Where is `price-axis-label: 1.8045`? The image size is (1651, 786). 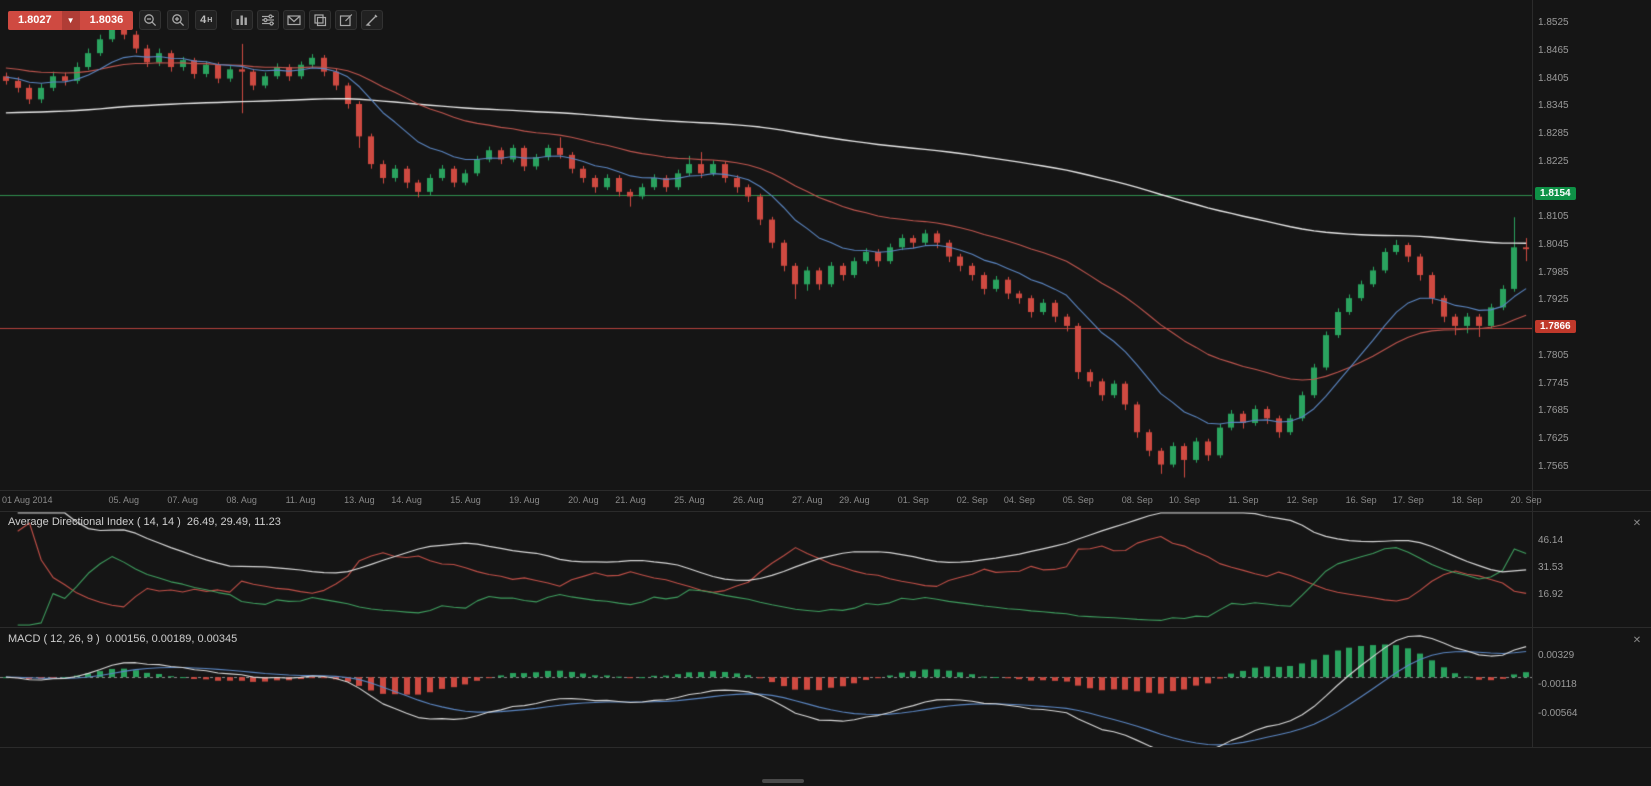
price-axis-label: 1.8045 is located at coordinates (1553, 244).